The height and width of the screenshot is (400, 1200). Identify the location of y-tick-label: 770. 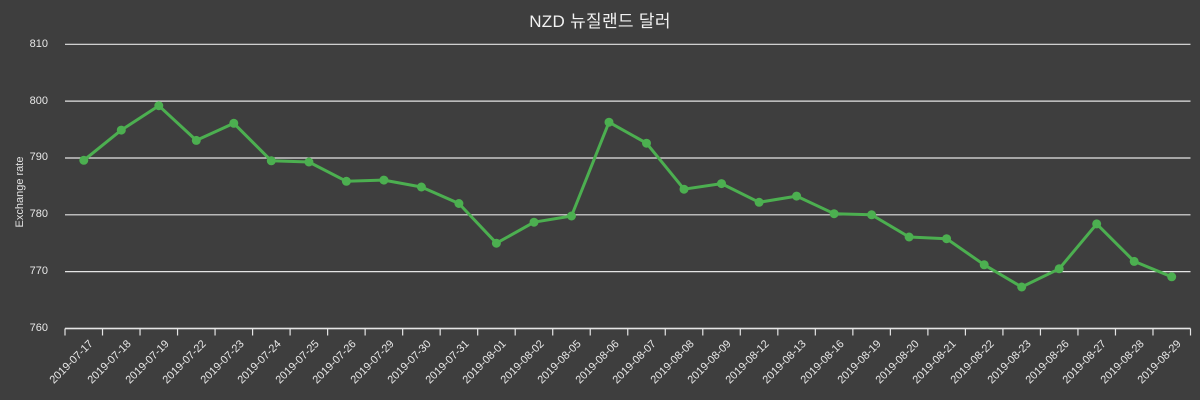
(38, 271).